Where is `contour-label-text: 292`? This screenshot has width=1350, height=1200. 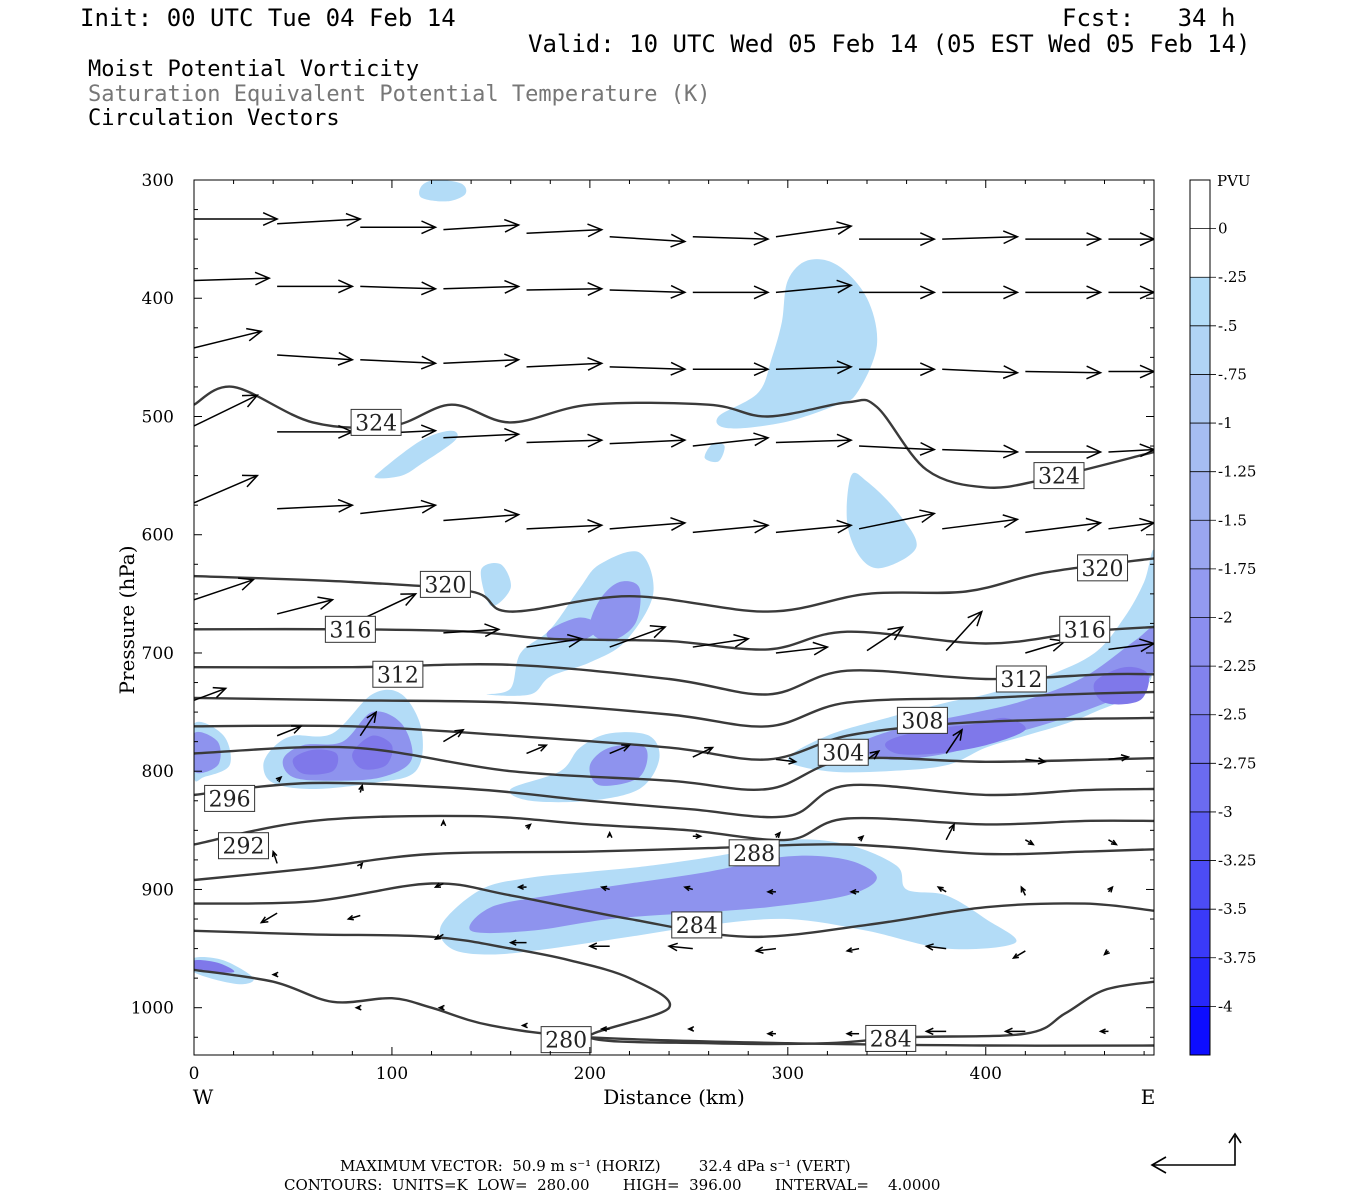 contour-label-text: 292 is located at coordinates (243, 847).